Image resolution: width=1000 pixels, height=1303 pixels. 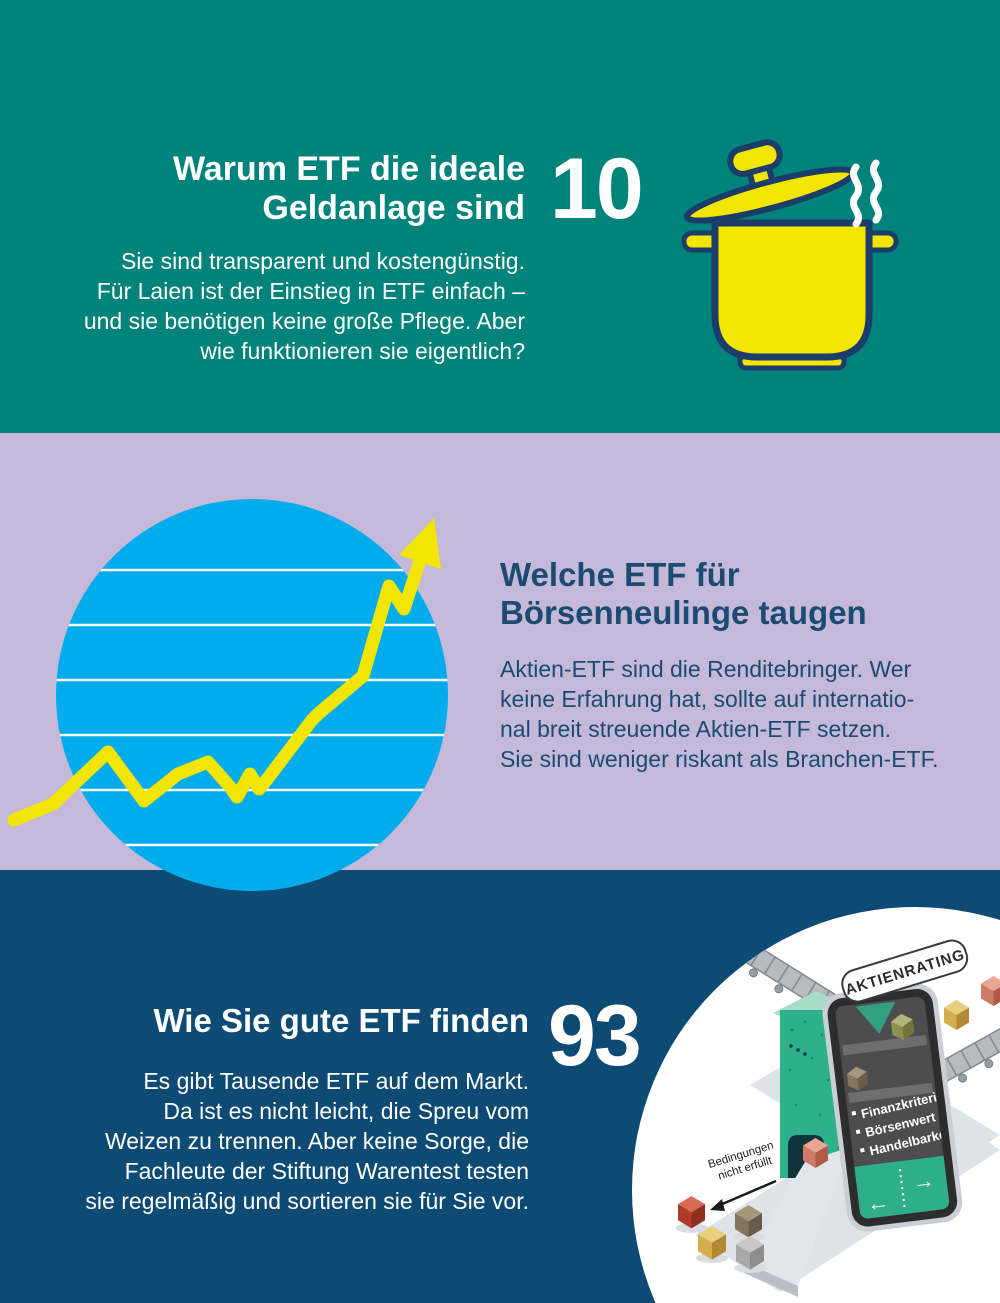 I want to click on rejection-arrow, so click(x=748, y=1193).